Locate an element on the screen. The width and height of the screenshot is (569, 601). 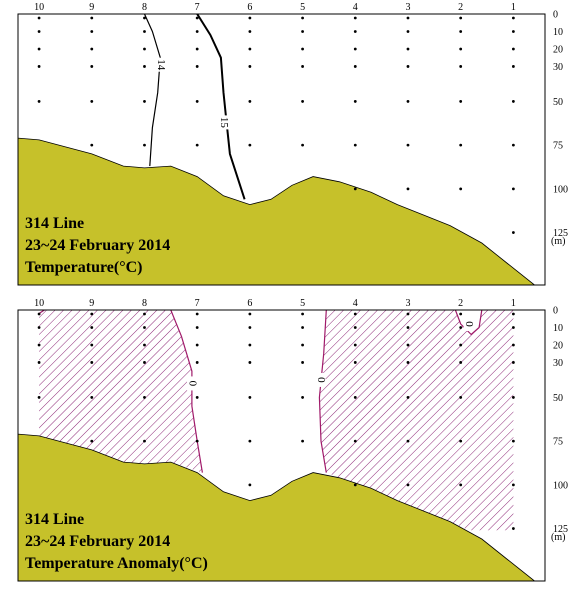
depth-tick-label: 100 is located at coordinates (560, 485).